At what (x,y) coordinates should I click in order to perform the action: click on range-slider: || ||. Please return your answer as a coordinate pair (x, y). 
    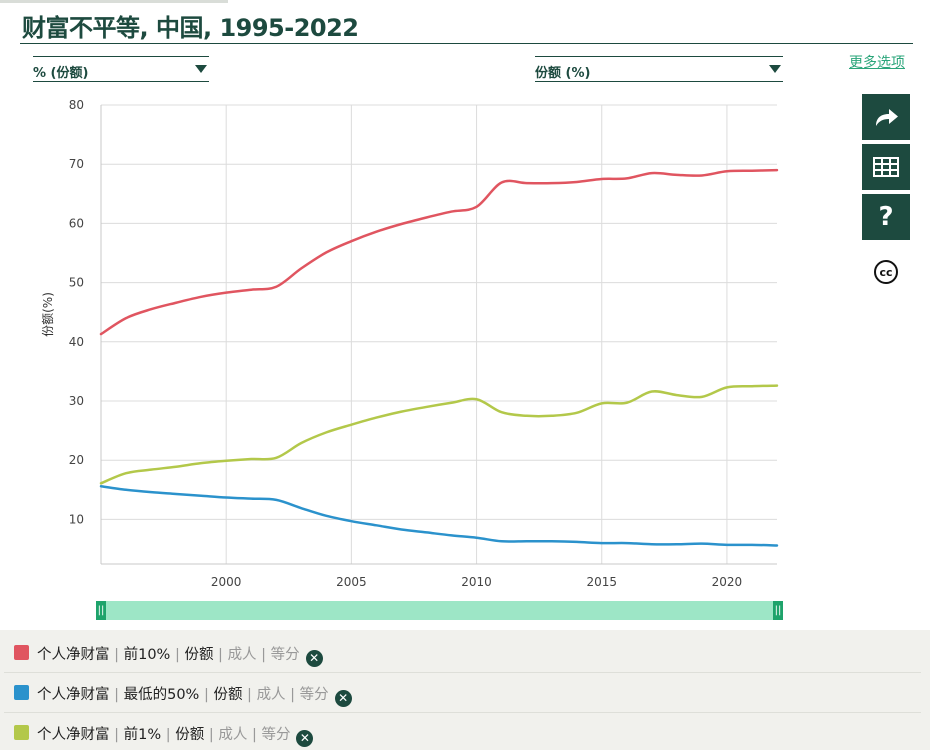
    Looking at the image, I should click on (439, 610).